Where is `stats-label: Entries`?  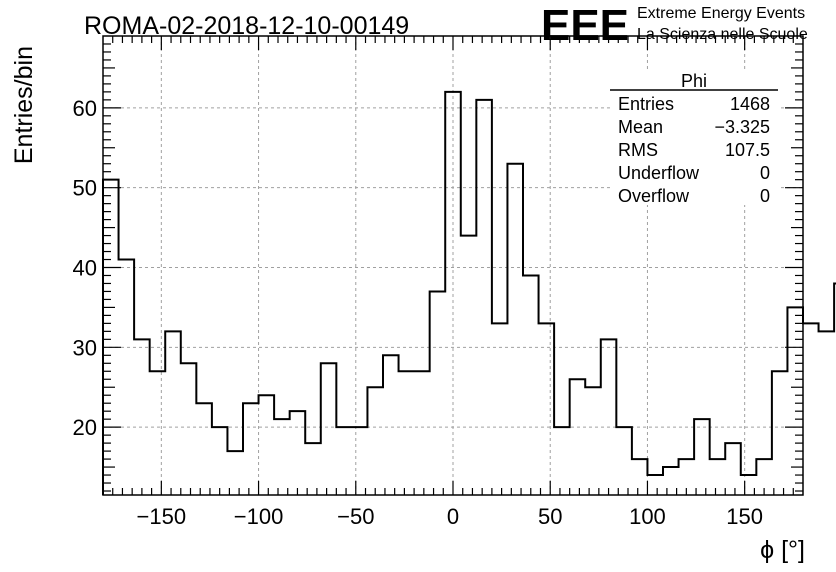 stats-label: Entries is located at coordinates (646, 104).